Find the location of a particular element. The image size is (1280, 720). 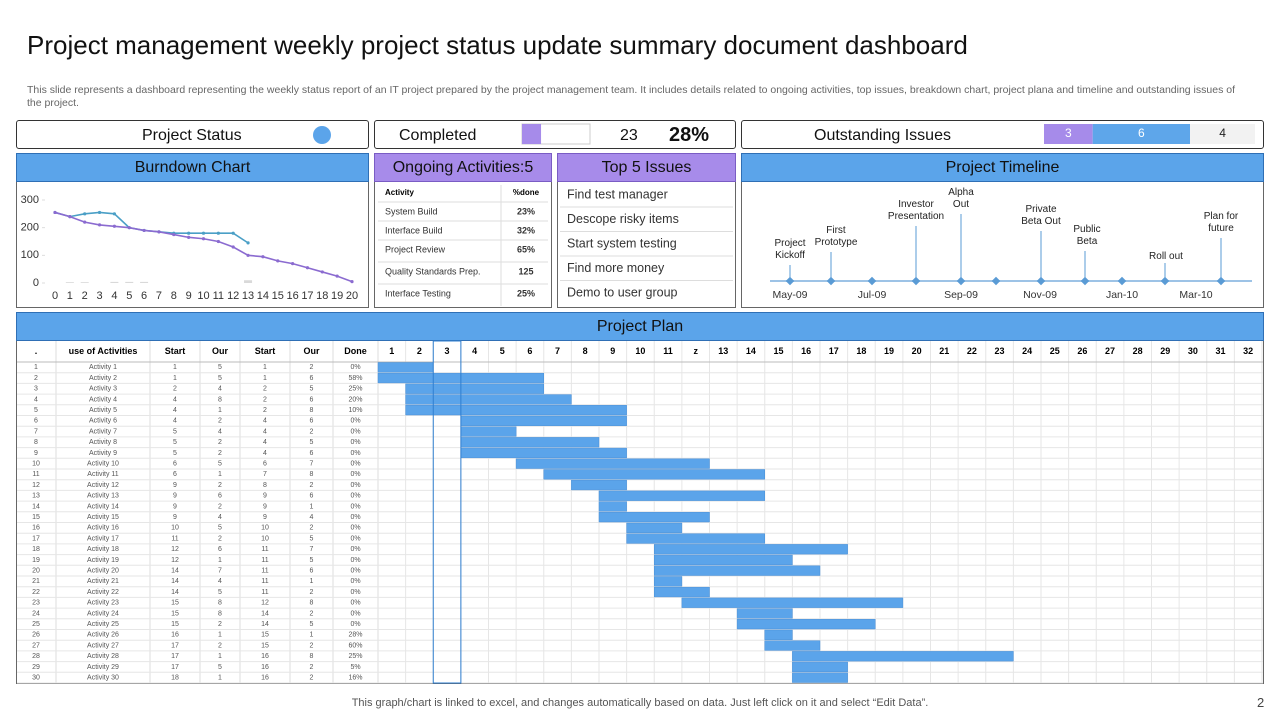

plan-cell: 29 is located at coordinates (36, 667).